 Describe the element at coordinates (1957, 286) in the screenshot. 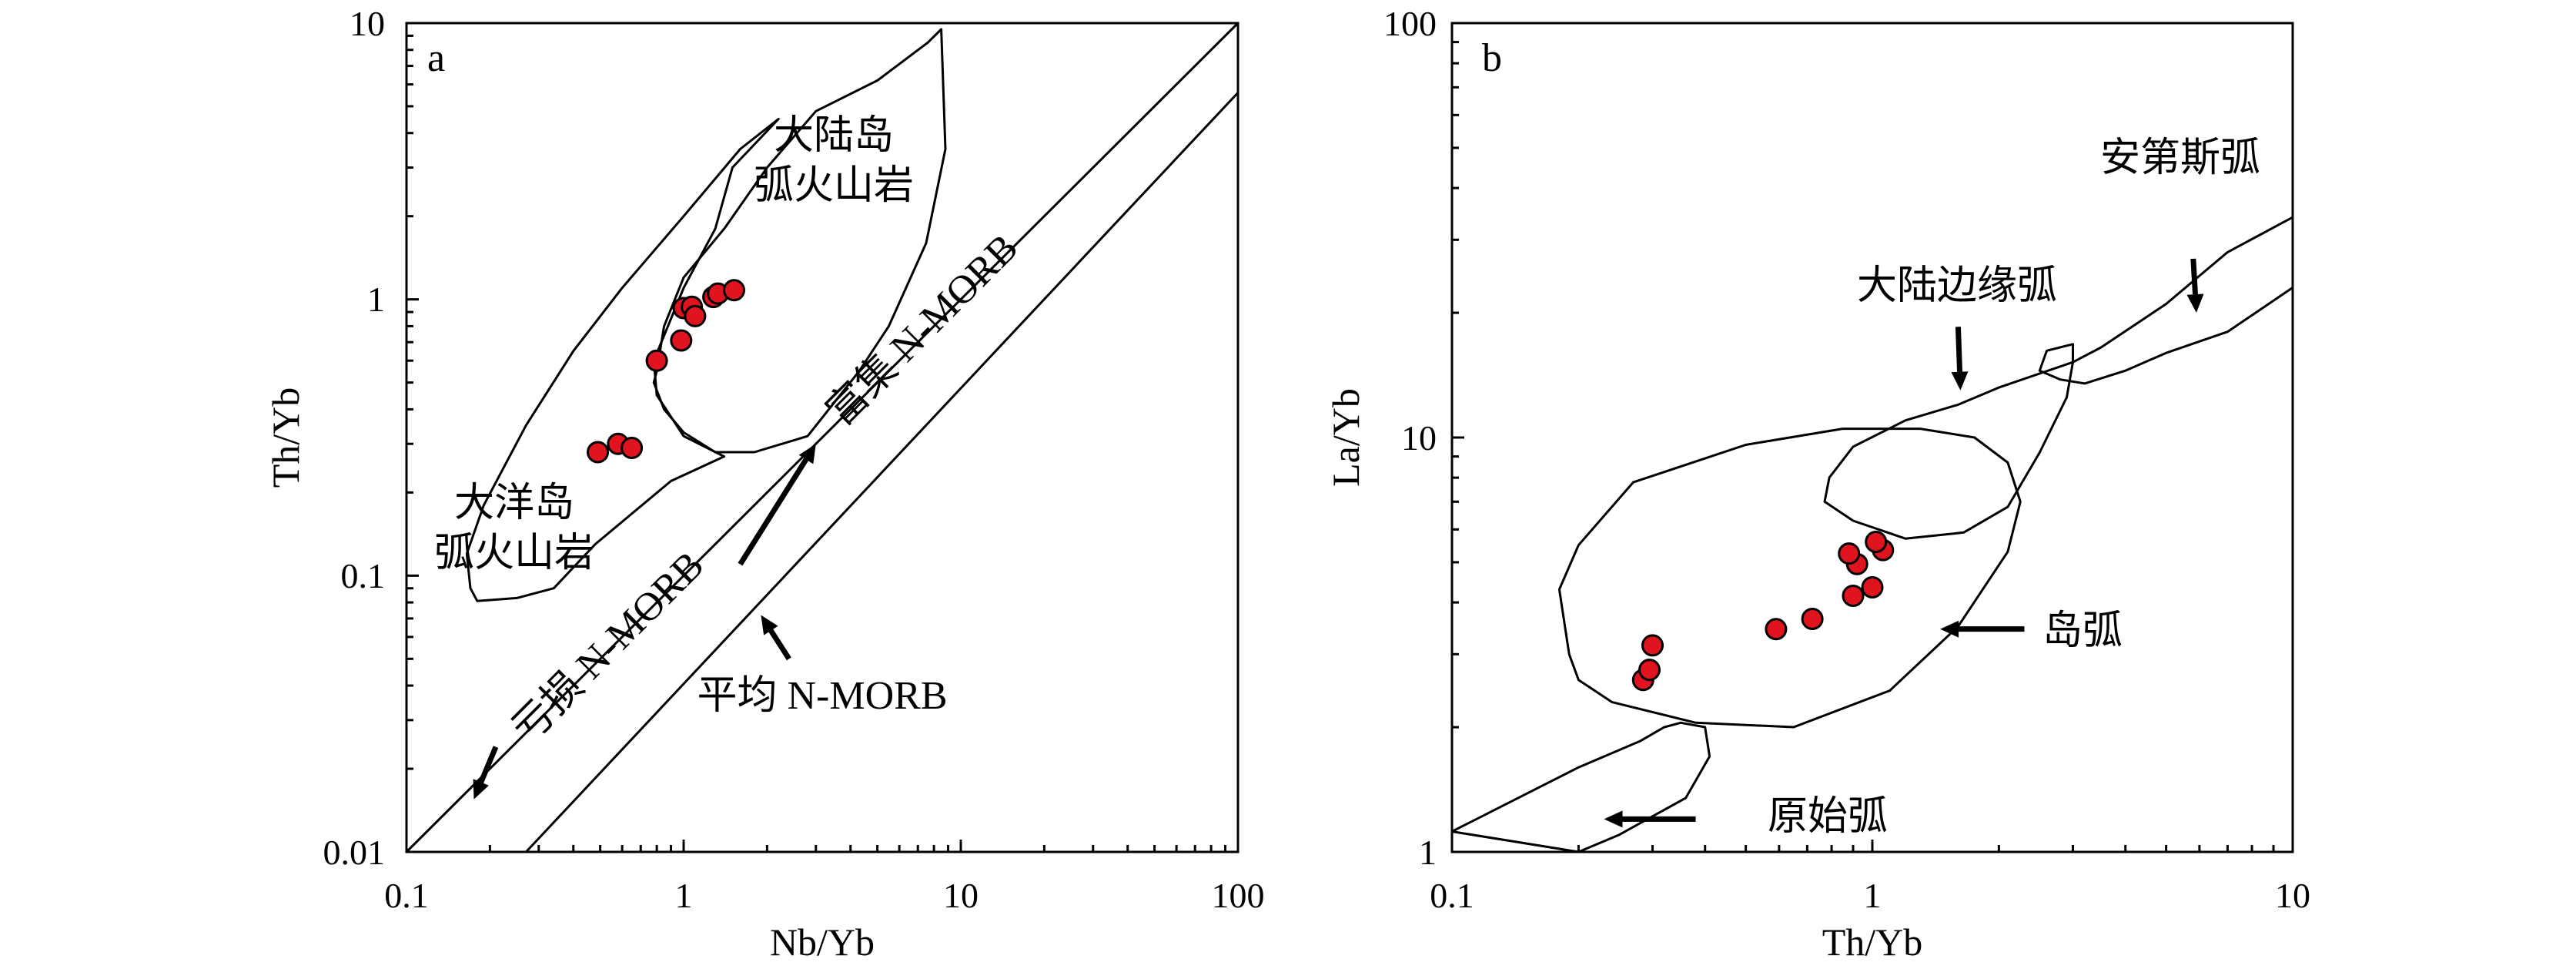

I see `continental-margin-arc-label: 大陆边缘弧` at that location.